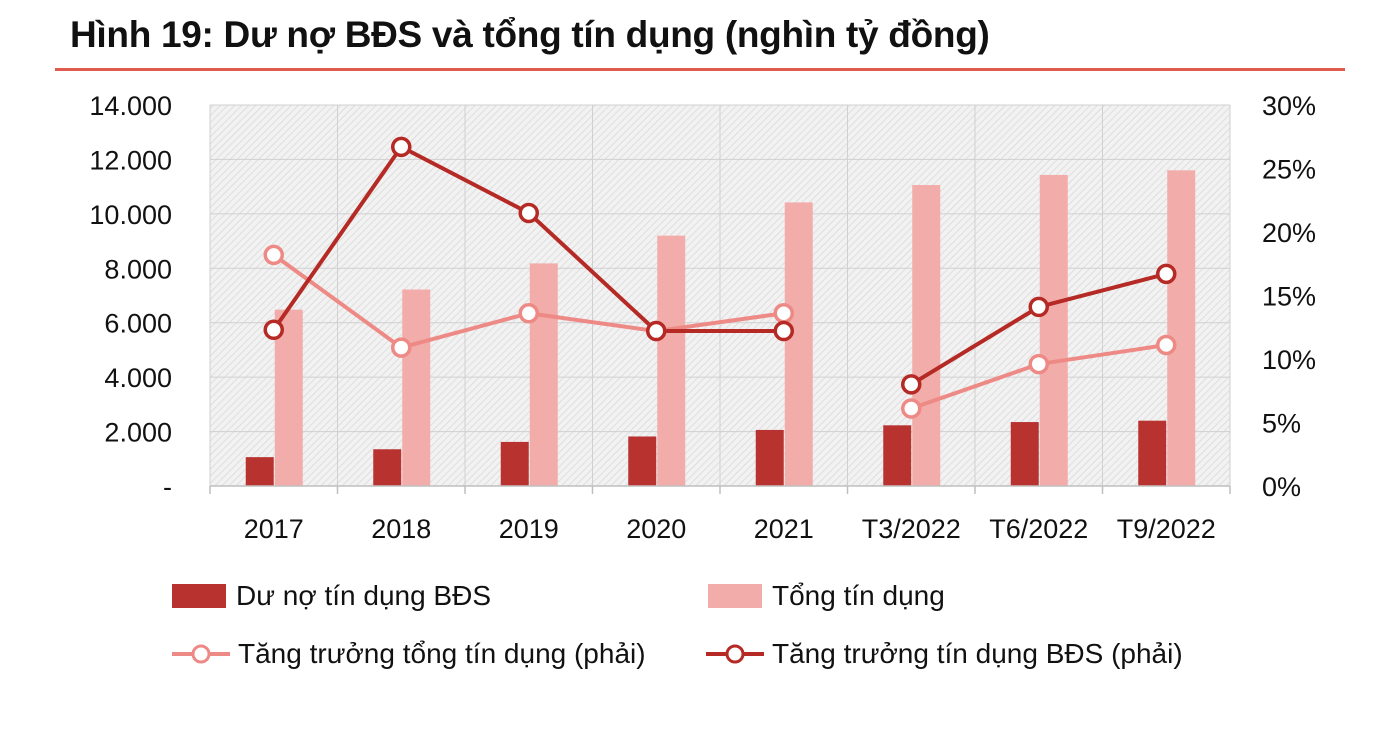  Describe the element at coordinates (138, 269) in the screenshot. I see `y-left-tick-label: 8.000` at that location.